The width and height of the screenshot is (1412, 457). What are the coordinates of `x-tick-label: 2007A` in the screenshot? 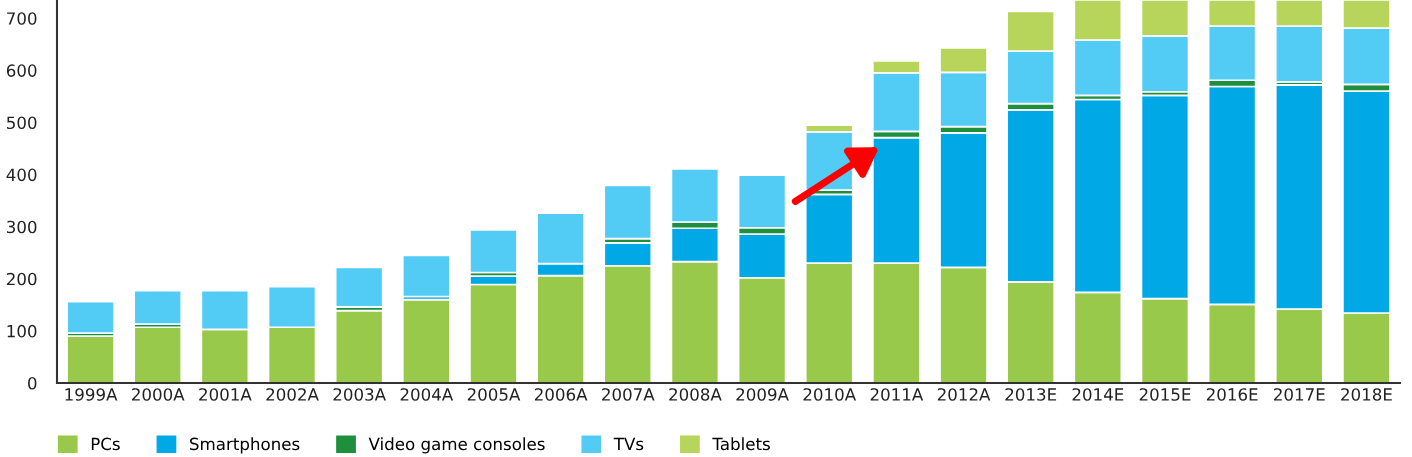 It's located at (628, 394).